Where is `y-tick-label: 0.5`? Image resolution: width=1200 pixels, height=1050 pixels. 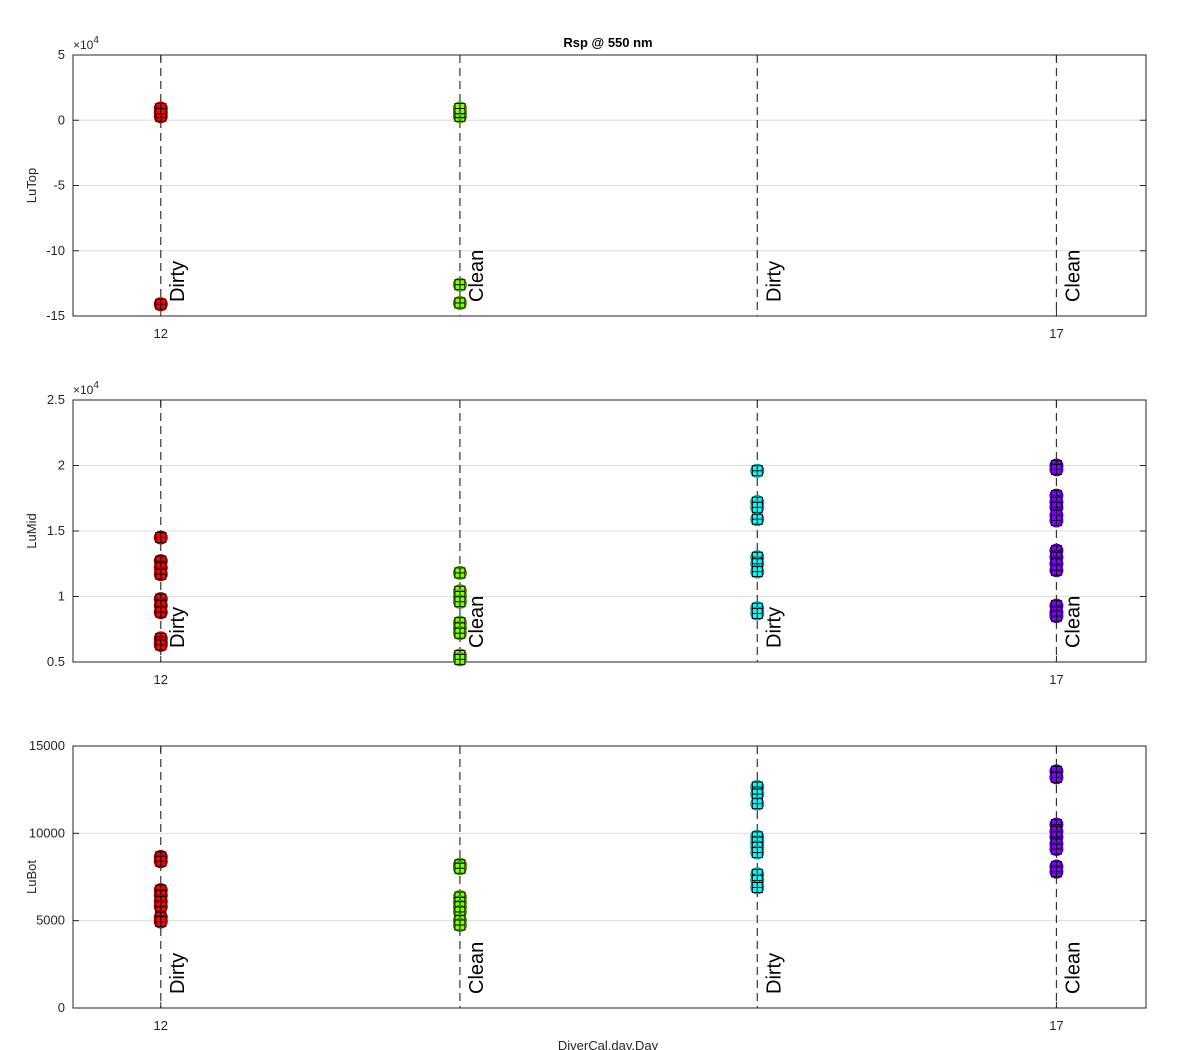 y-tick-label: 0.5 is located at coordinates (56, 661).